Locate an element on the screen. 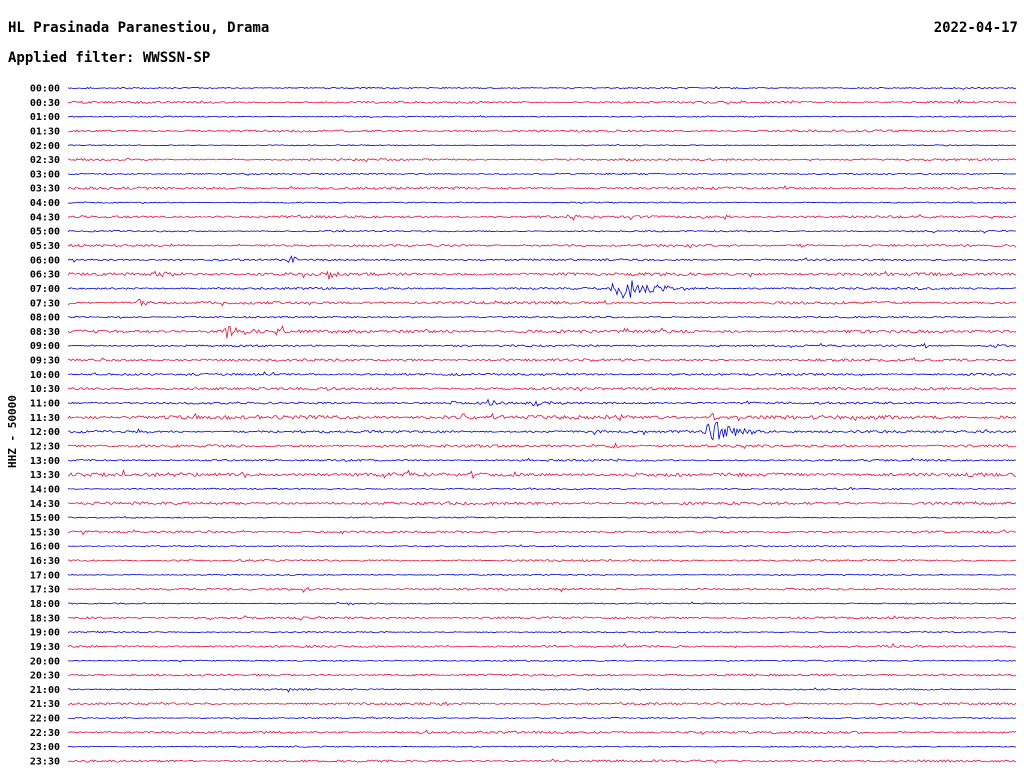 The height and width of the screenshot is (780, 1024). time-label: 19:30 is located at coordinates (45, 647).